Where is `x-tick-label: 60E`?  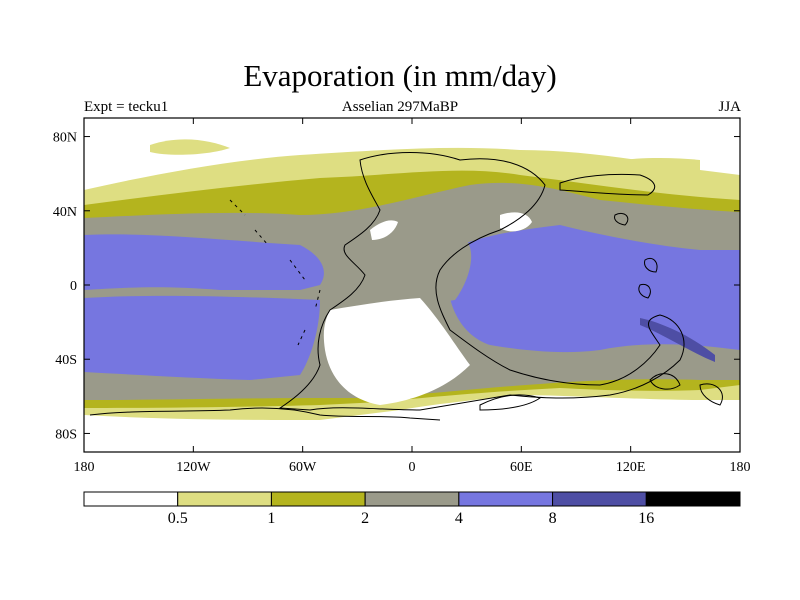 x-tick-label: 60E is located at coordinates (521, 467).